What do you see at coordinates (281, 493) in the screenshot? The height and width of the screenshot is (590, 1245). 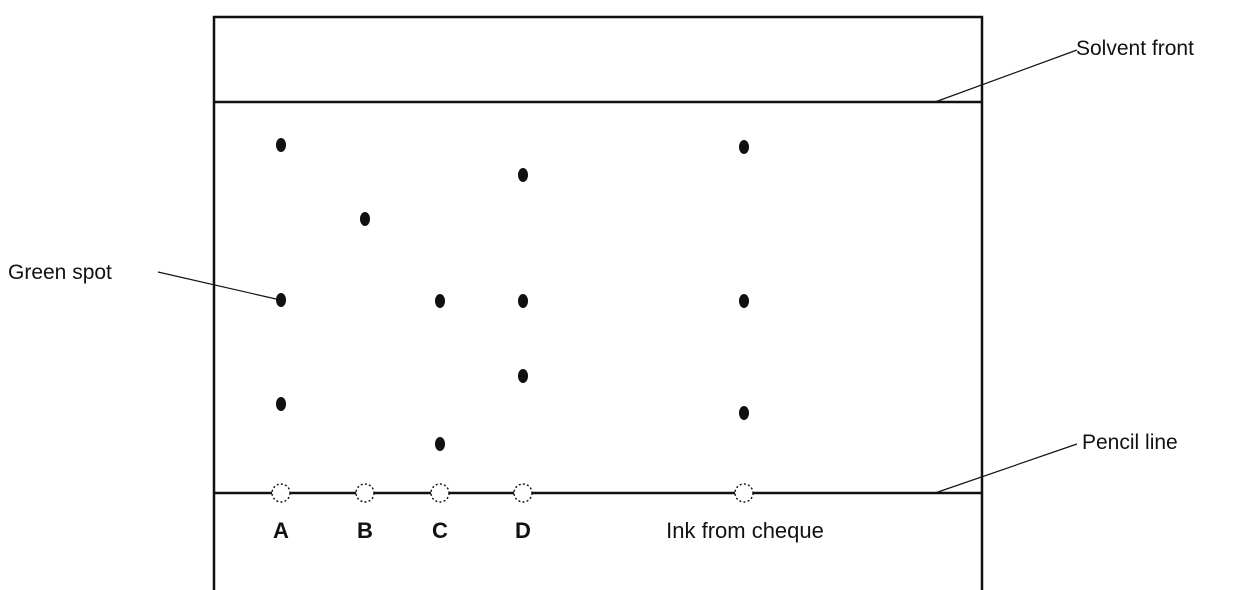 I see `origin-a` at bounding box center [281, 493].